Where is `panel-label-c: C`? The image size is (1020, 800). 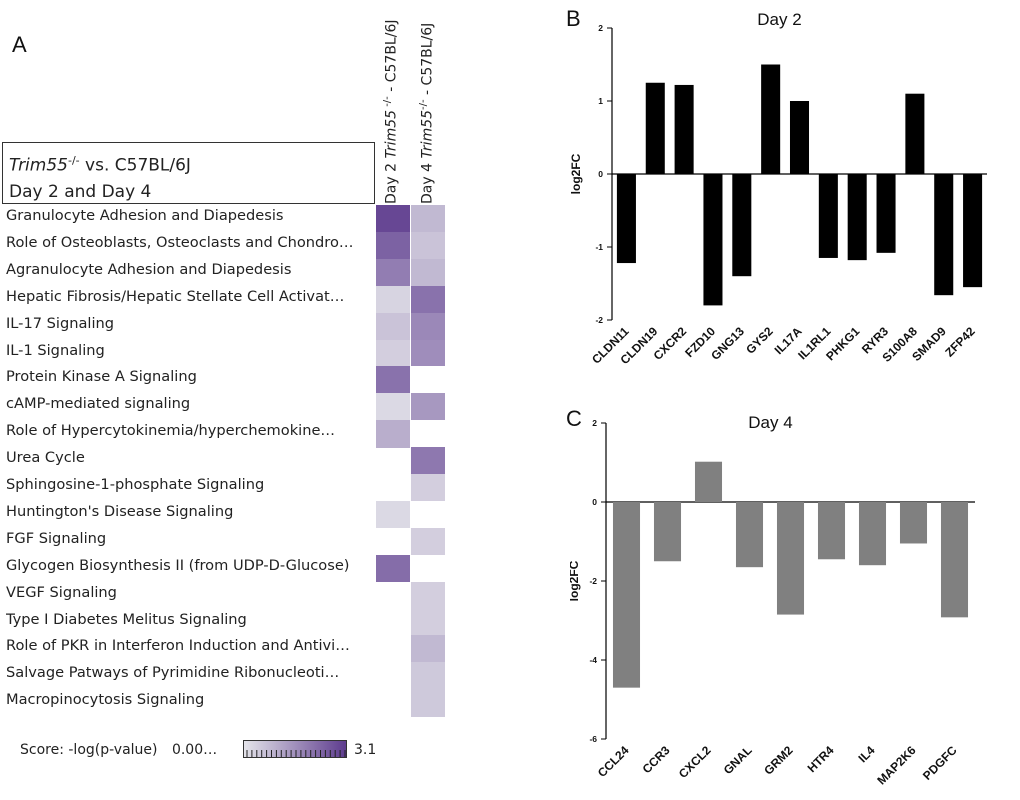 panel-label-c: C is located at coordinates (574, 418).